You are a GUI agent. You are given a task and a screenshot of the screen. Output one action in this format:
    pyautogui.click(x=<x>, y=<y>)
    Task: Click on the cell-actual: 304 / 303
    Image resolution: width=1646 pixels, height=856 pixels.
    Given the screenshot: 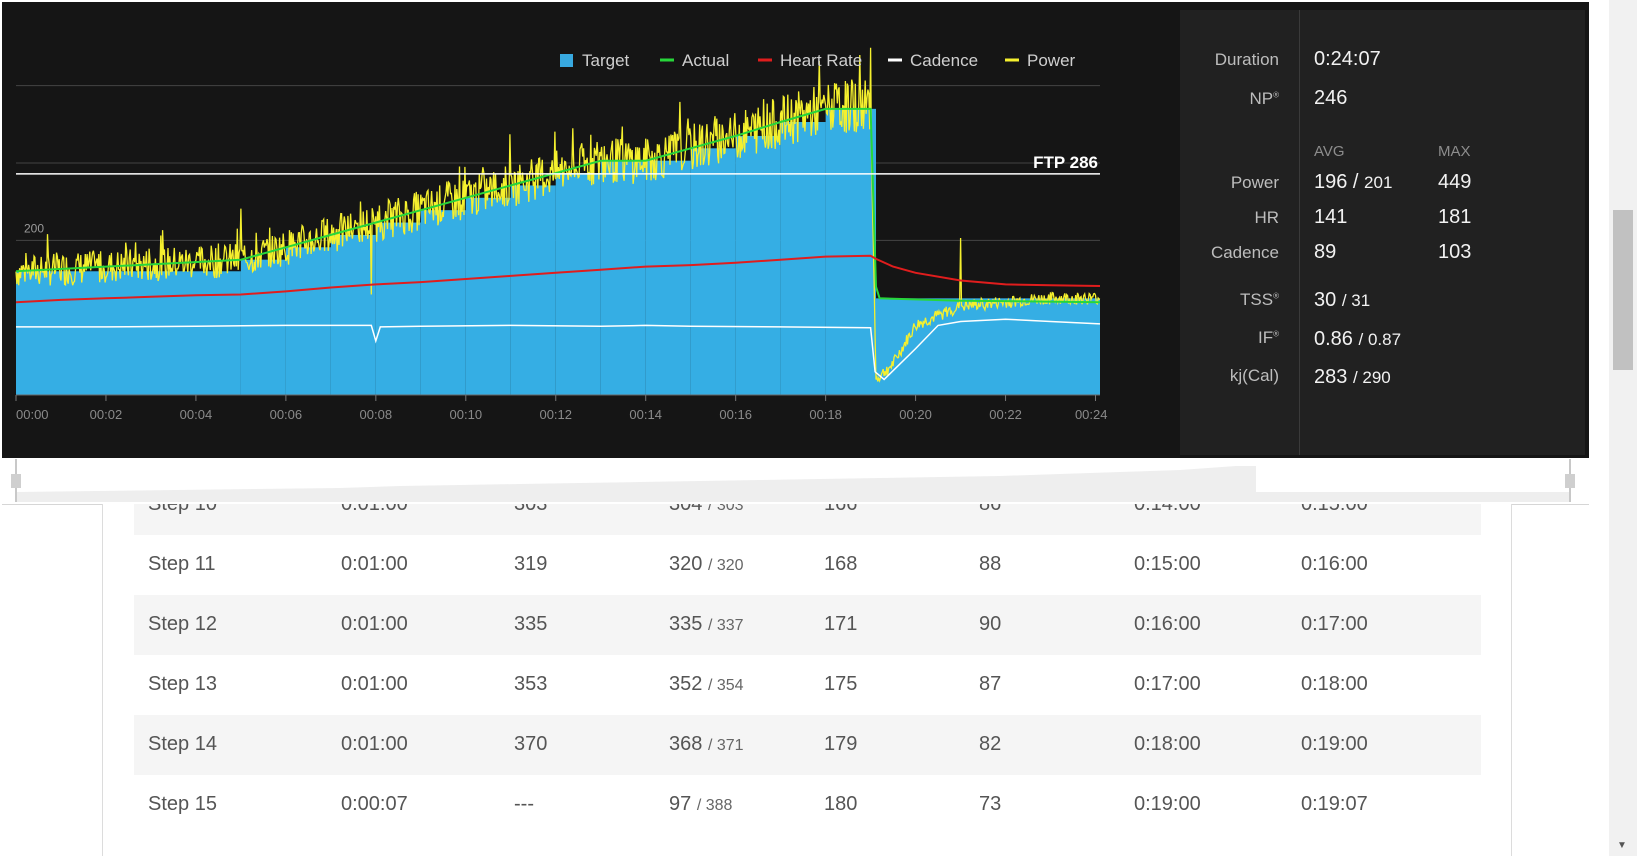 What is the action you would take?
    pyautogui.click(x=706, y=510)
    